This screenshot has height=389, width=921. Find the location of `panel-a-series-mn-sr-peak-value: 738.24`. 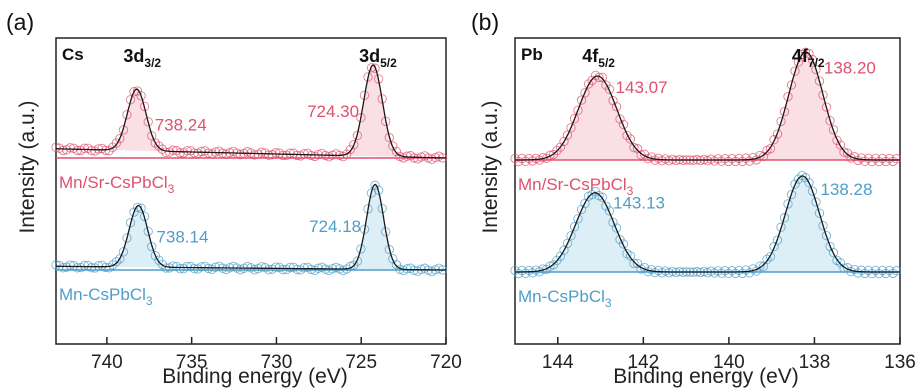

panel-a-series-mn-sr-peak-value: 738.24 is located at coordinates (181, 124).